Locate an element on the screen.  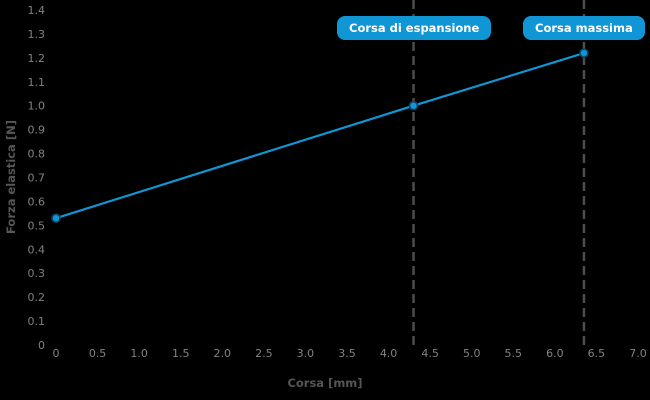
x-tick-label: 0 is located at coordinates (56, 353).